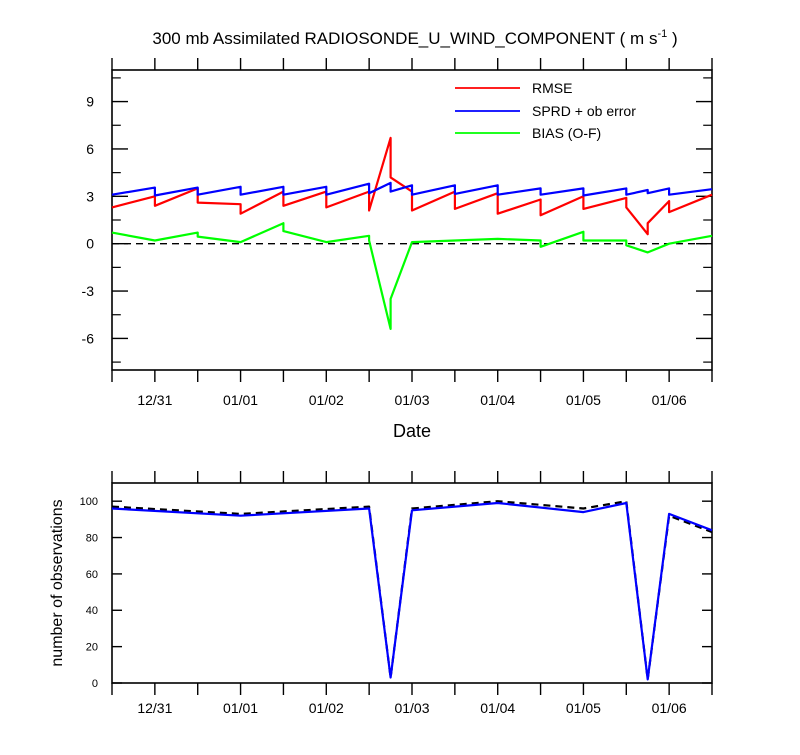  What do you see at coordinates (92, 575) in the screenshot?
I see `y-tick-label: 60` at bounding box center [92, 575].